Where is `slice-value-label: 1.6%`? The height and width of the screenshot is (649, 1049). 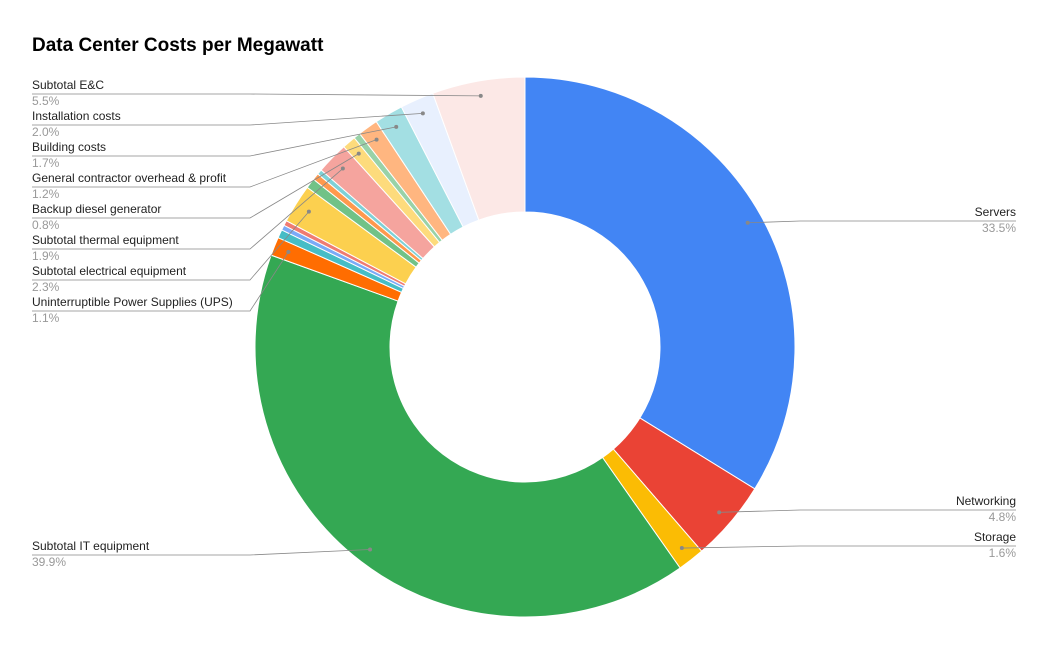 slice-value-label: 1.6% is located at coordinates (1003, 553).